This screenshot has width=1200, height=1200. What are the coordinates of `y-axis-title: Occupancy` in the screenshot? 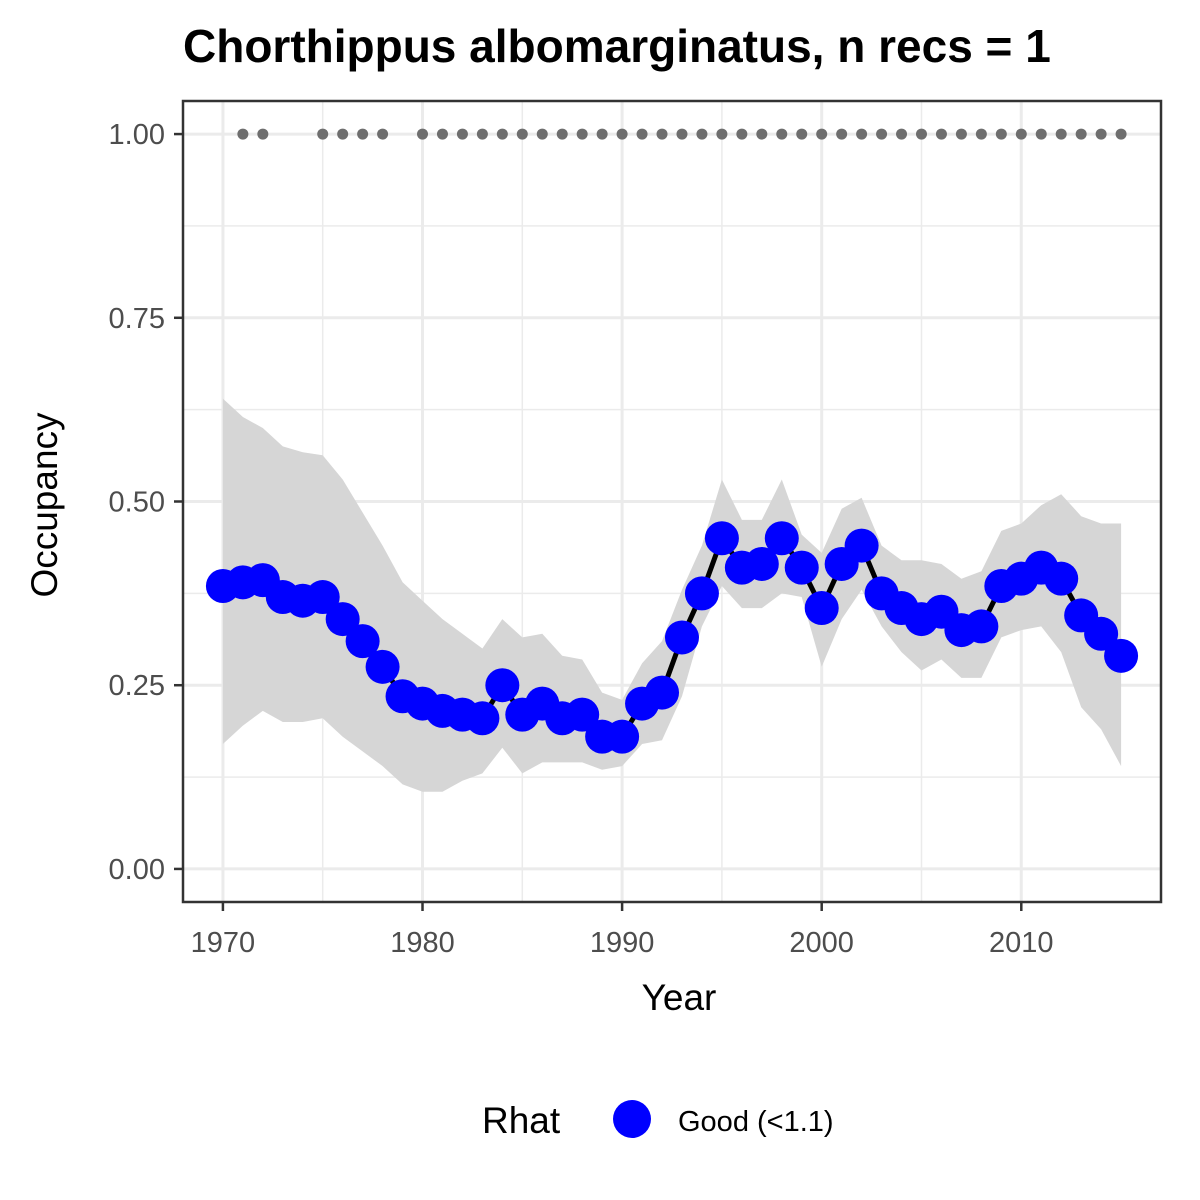 It's located at (44, 505).